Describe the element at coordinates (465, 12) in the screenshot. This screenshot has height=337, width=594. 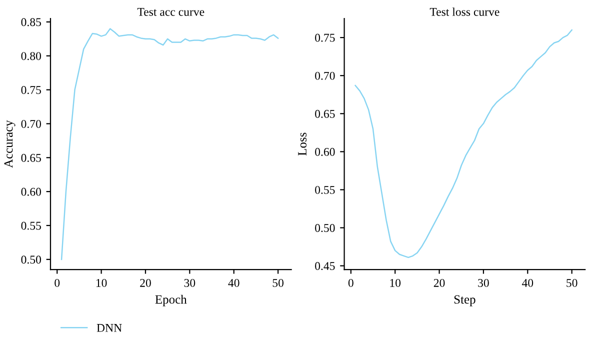
I see `chart-title: Test loss curve` at that location.